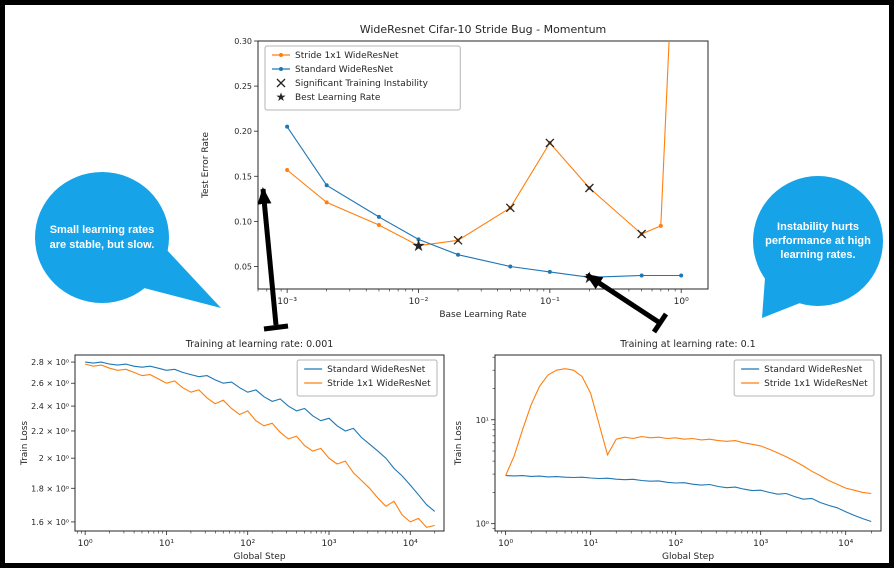 This screenshot has width=894, height=568. I want to click on svg-text: Base Learning Rate, so click(483, 315).